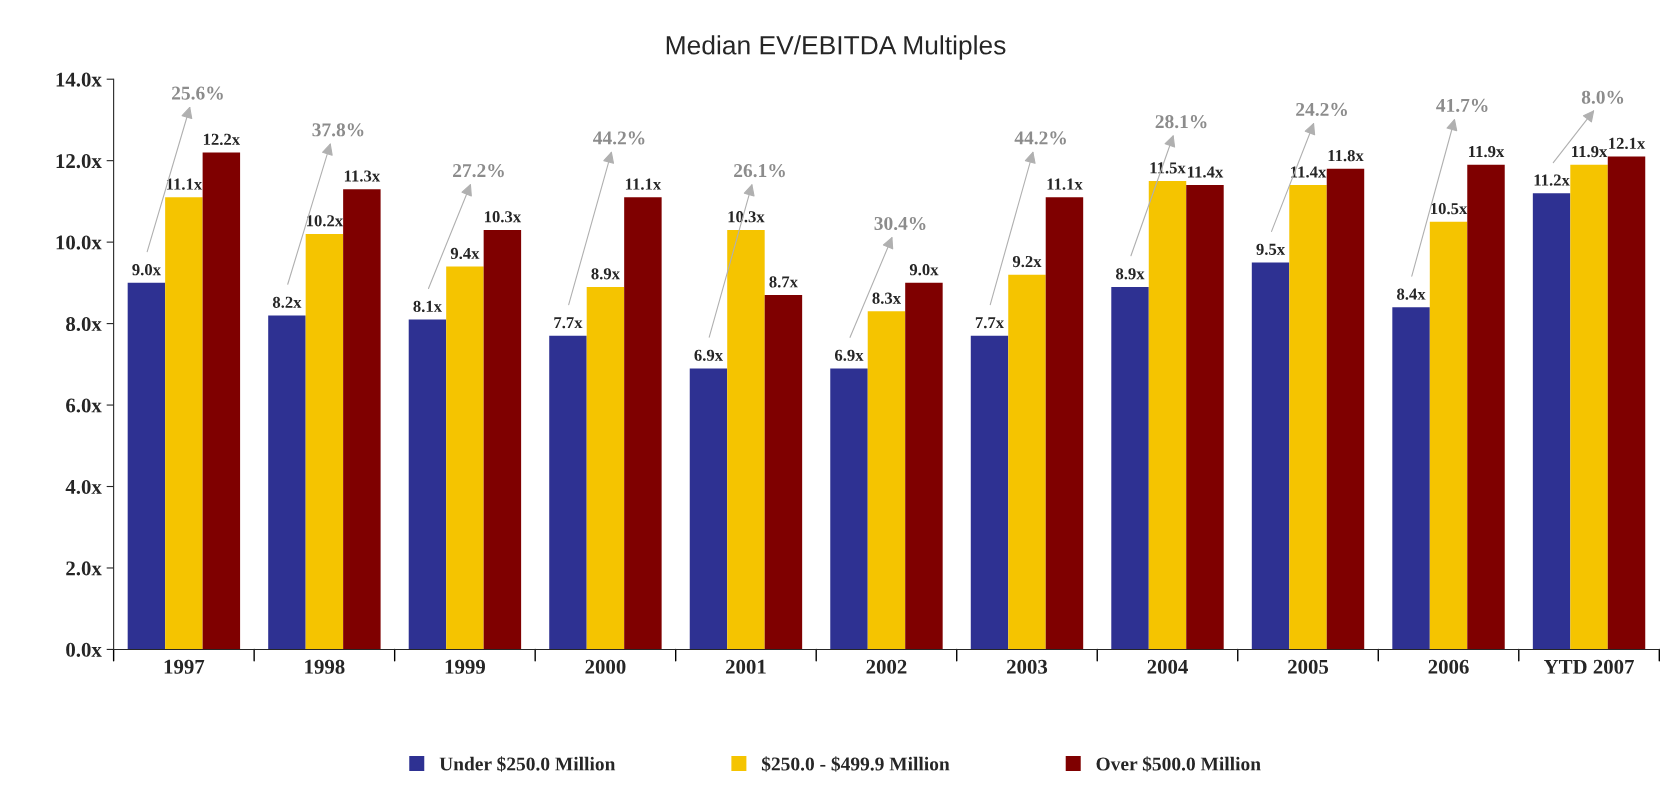 This screenshot has width=1671, height=792. What do you see at coordinates (79, 79) in the screenshot?
I see `y-tick-label: 14.0x` at bounding box center [79, 79].